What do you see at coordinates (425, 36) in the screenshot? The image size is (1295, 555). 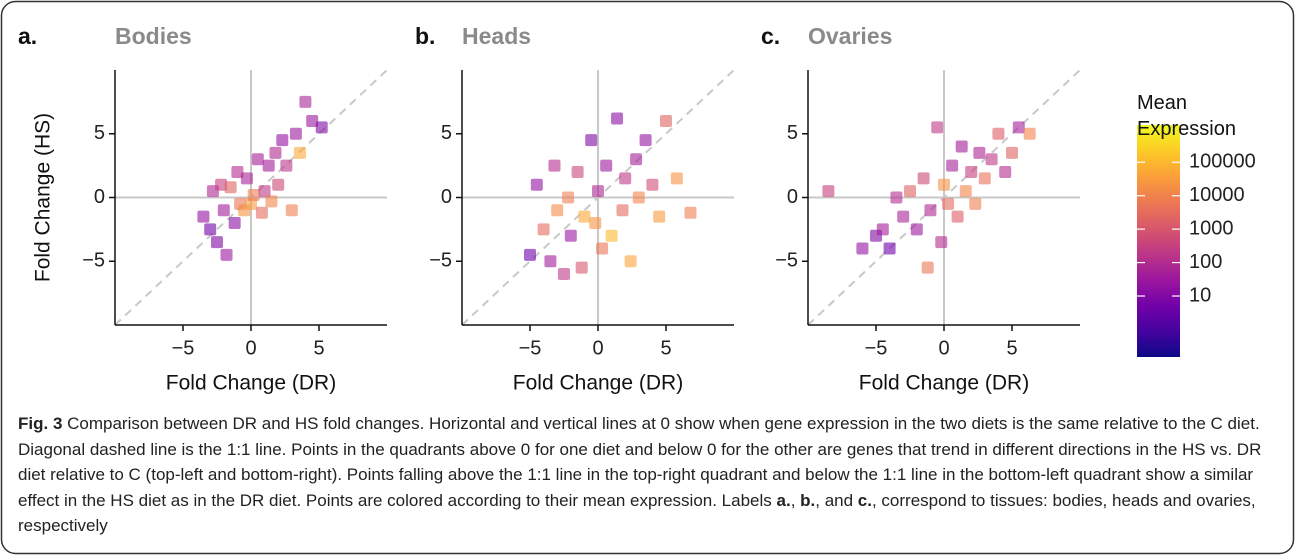 I see `panel-label: b.` at bounding box center [425, 36].